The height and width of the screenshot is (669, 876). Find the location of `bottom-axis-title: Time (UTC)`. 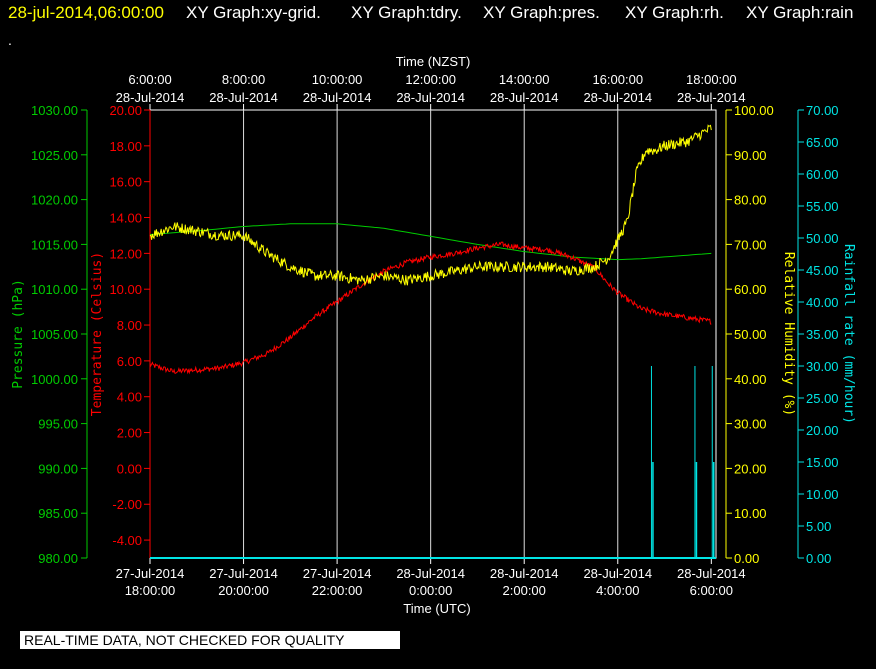

bottom-axis-title: Time (UTC) is located at coordinates (436, 608).